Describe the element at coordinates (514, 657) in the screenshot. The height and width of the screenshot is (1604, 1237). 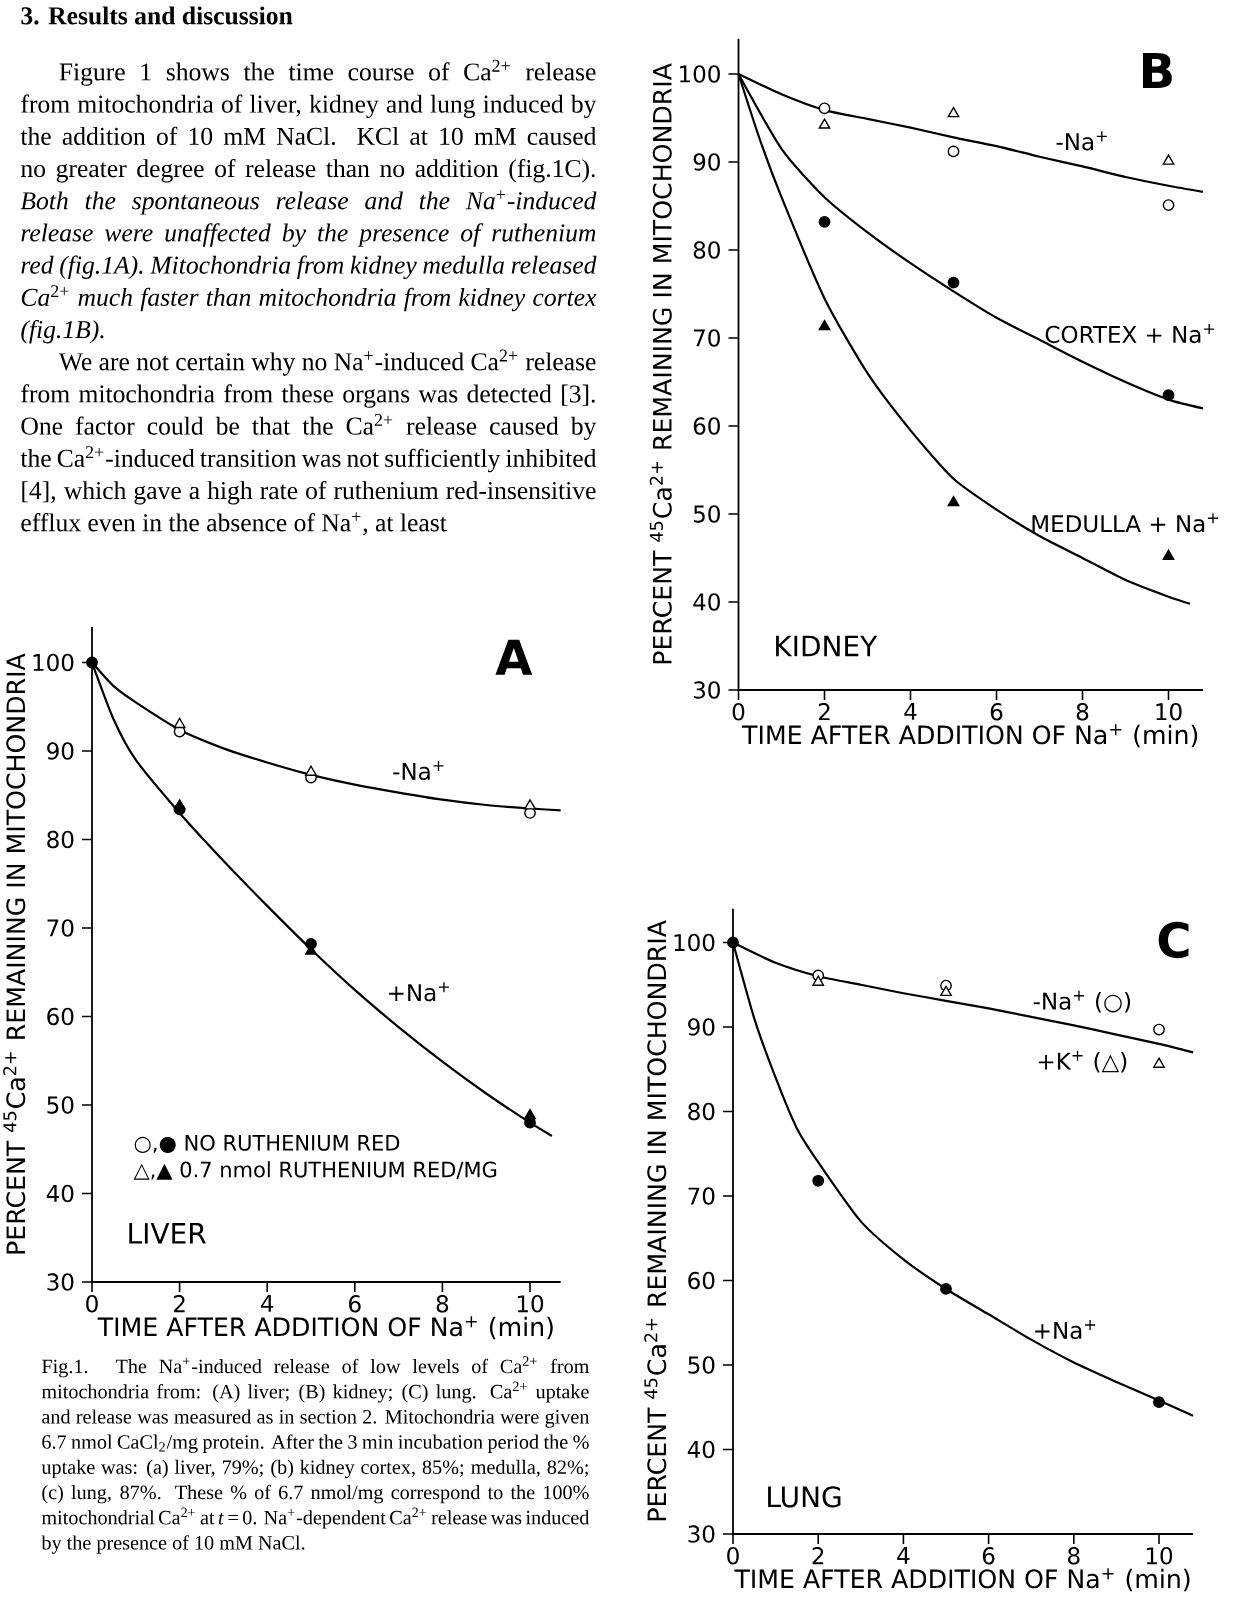
I see `chart-title: A` at that location.